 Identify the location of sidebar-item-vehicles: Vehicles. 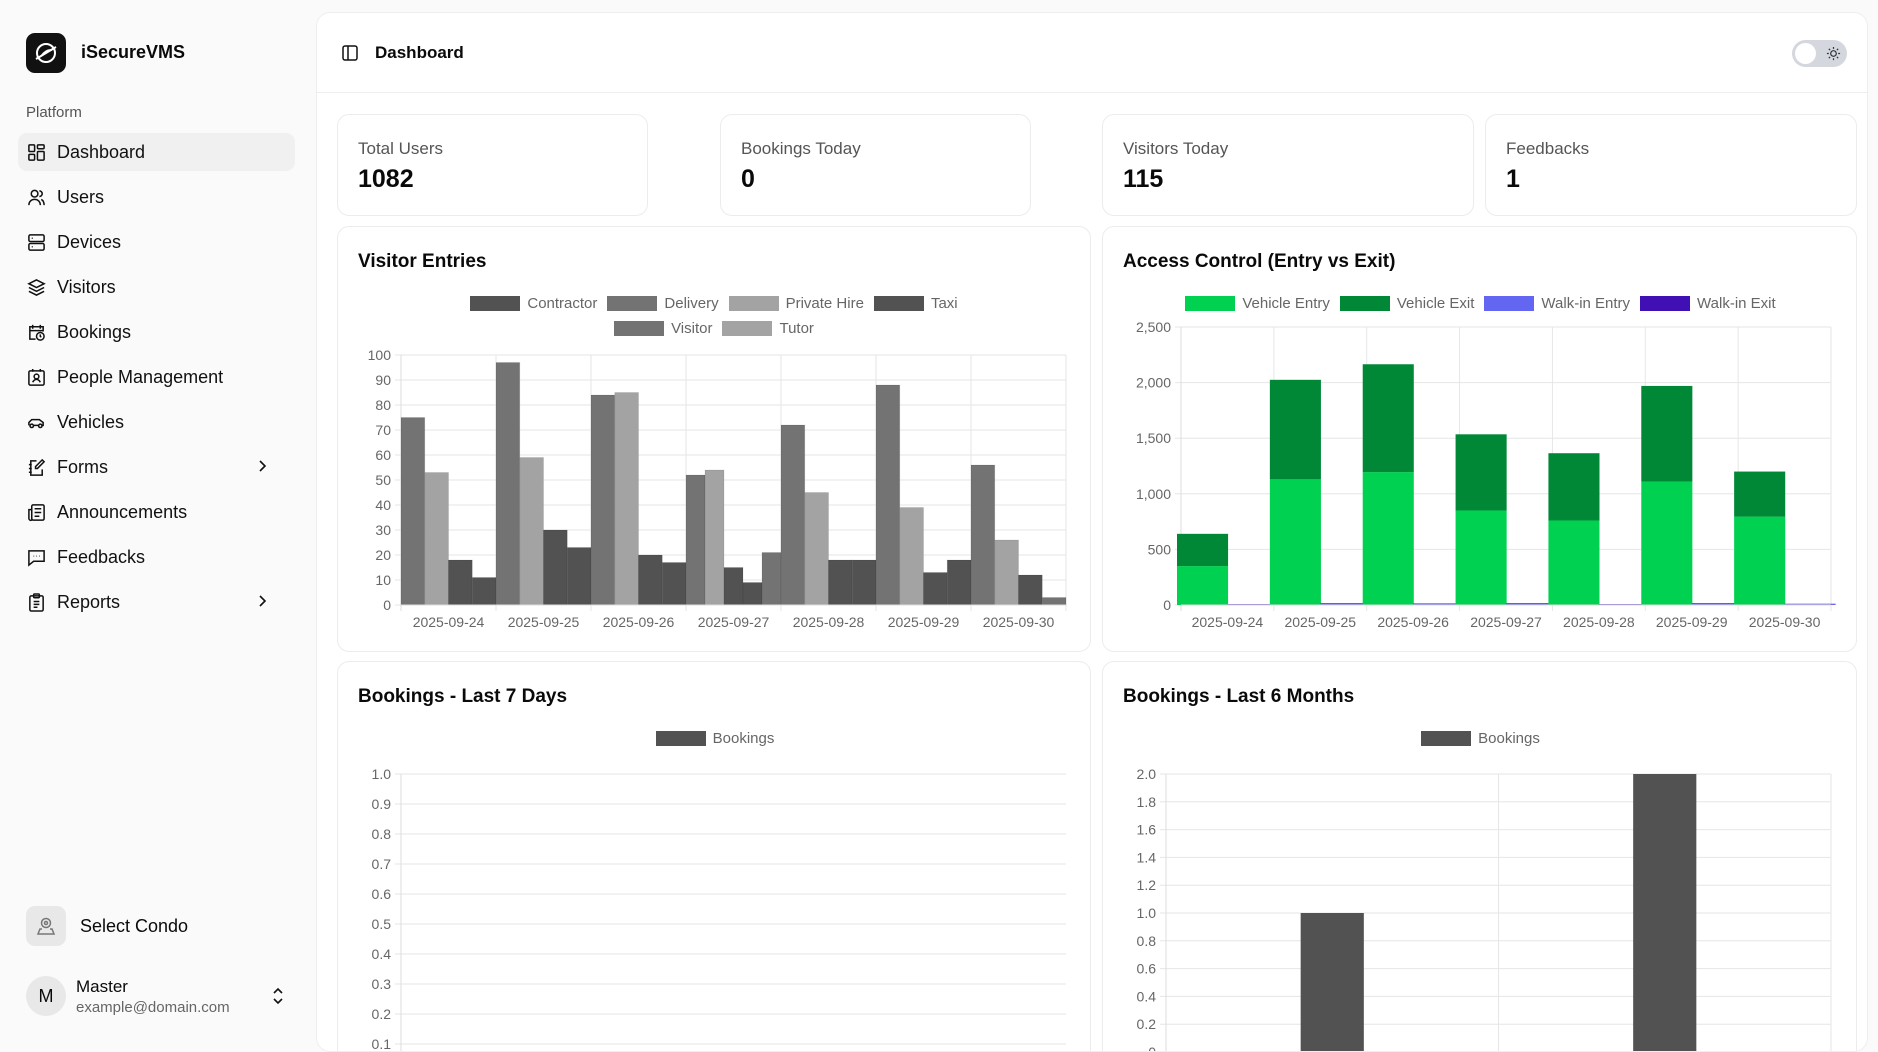
(156, 422).